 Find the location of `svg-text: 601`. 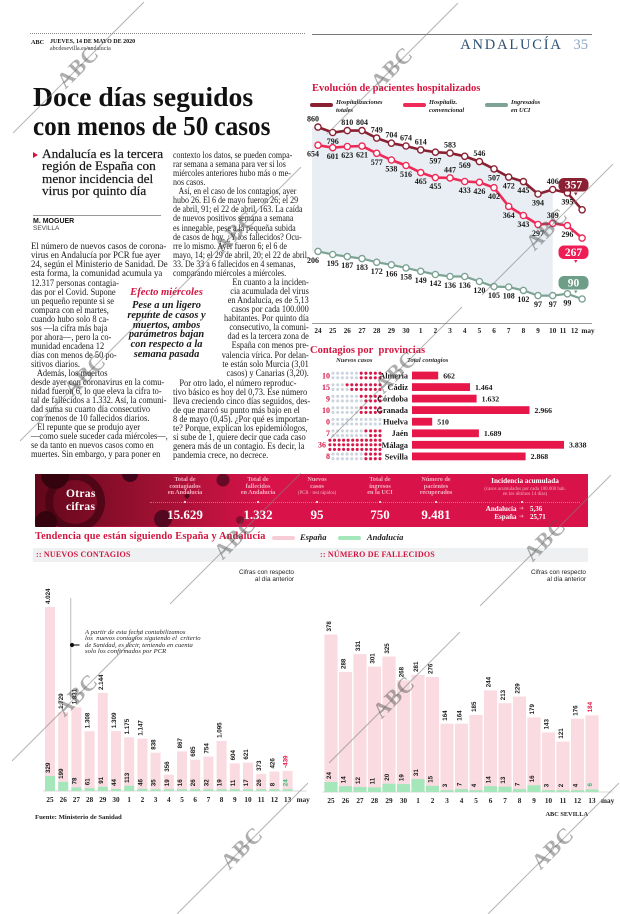

svg-text: 601 is located at coordinates (333, 156).